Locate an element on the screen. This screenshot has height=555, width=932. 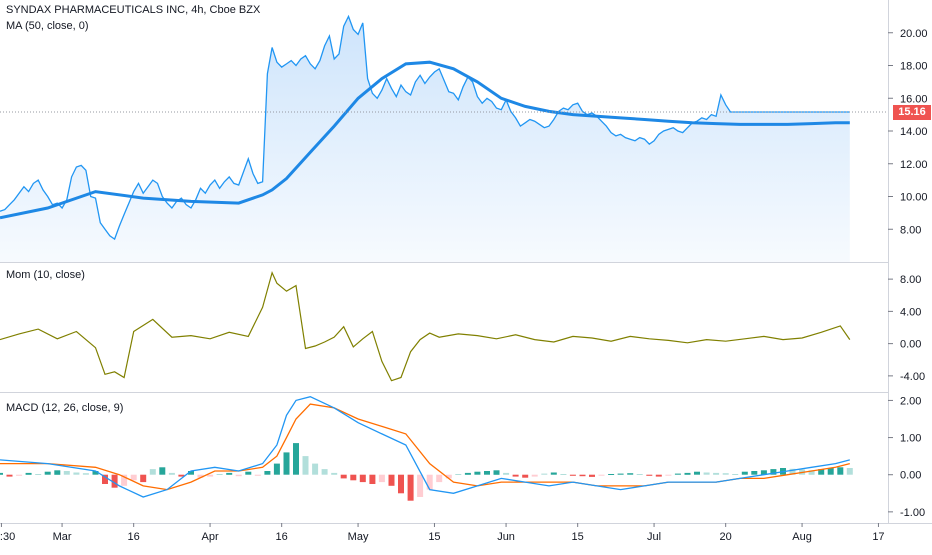
x-tick-label: Jun is located at coordinates (506, 537).